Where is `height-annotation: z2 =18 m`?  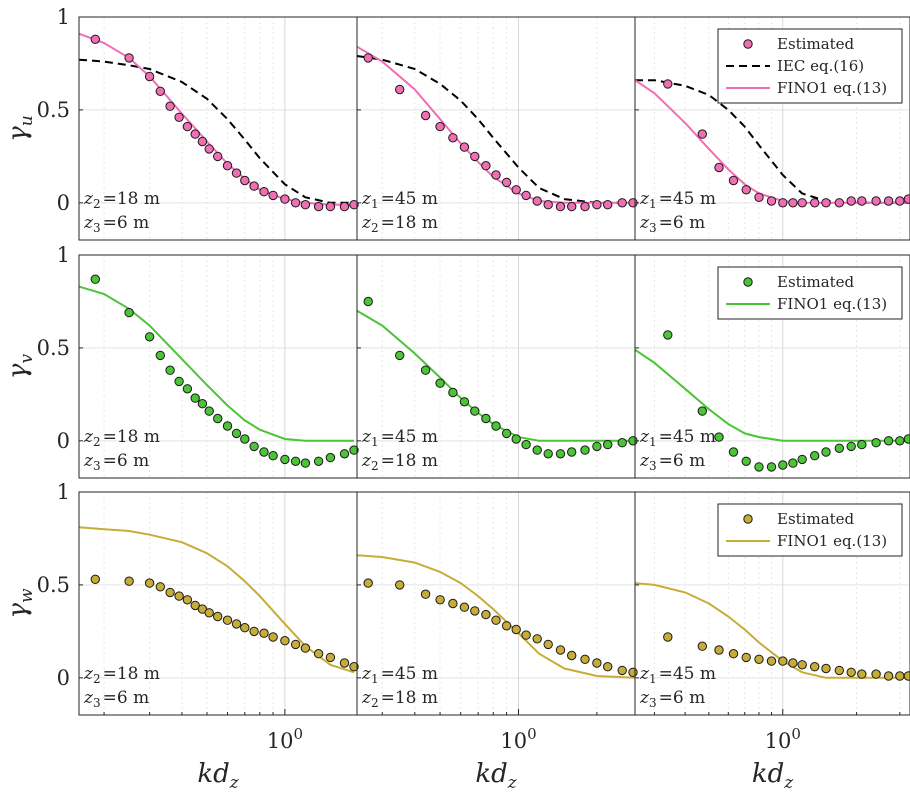
height-annotation: z2 =18 m is located at coordinates (399, 699).